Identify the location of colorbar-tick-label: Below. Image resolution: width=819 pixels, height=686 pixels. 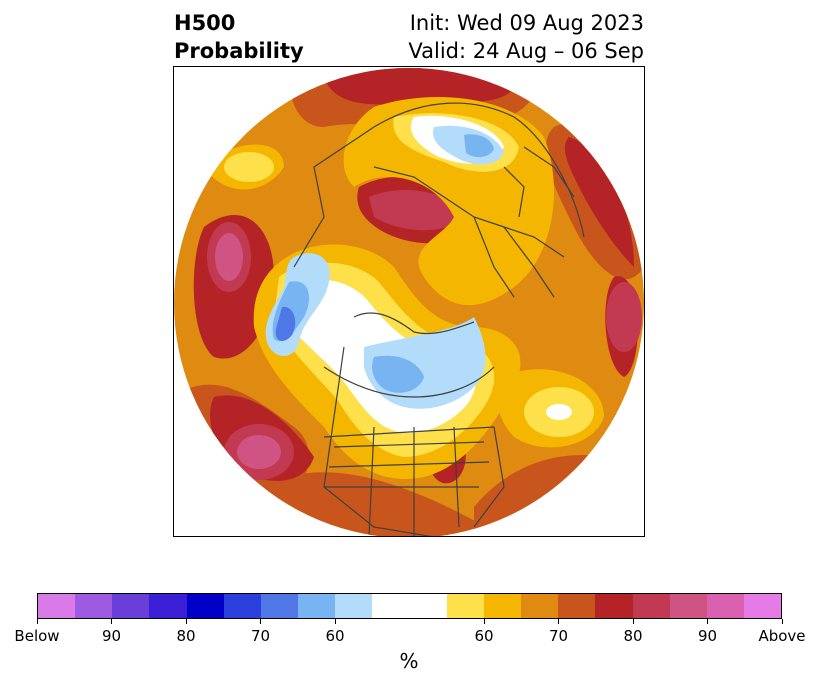
(37, 636).